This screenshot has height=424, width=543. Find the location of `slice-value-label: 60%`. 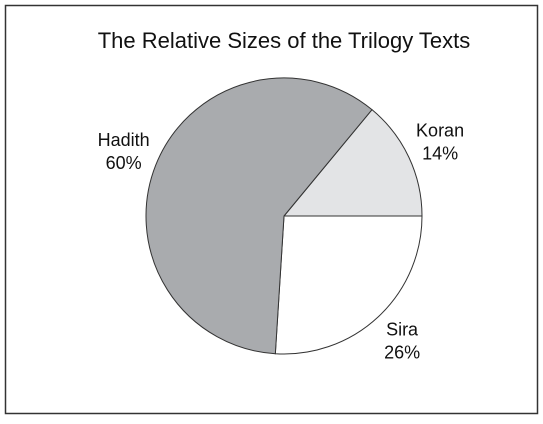

slice-value-label: 60% is located at coordinates (124, 163).